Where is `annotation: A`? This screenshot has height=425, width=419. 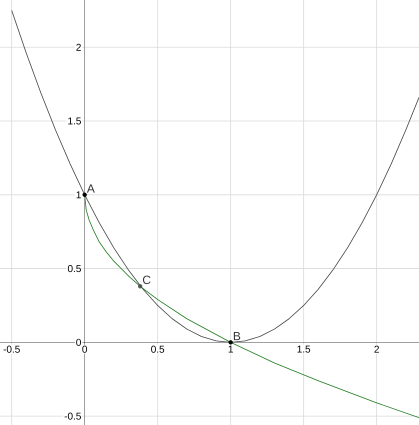
annotation: A is located at coordinates (90, 188).